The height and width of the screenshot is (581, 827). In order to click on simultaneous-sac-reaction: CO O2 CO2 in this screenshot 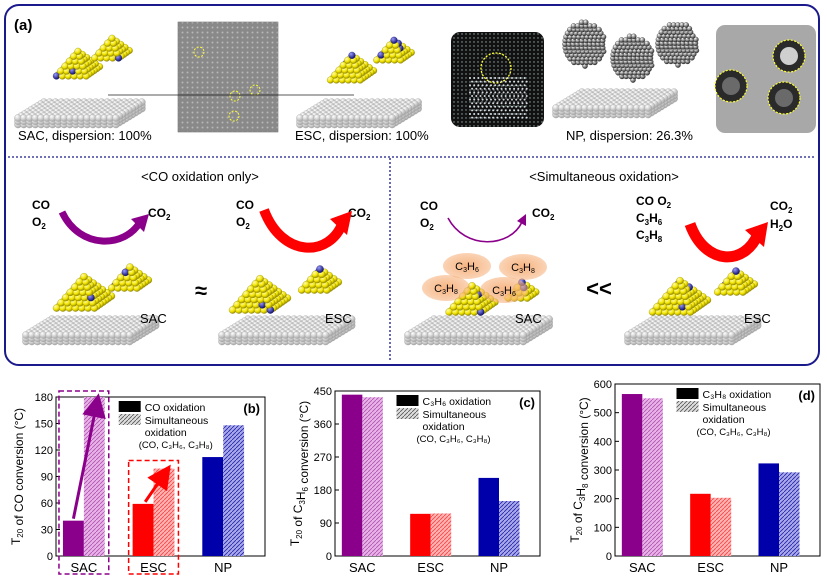, I will do `click(487, 215)`.